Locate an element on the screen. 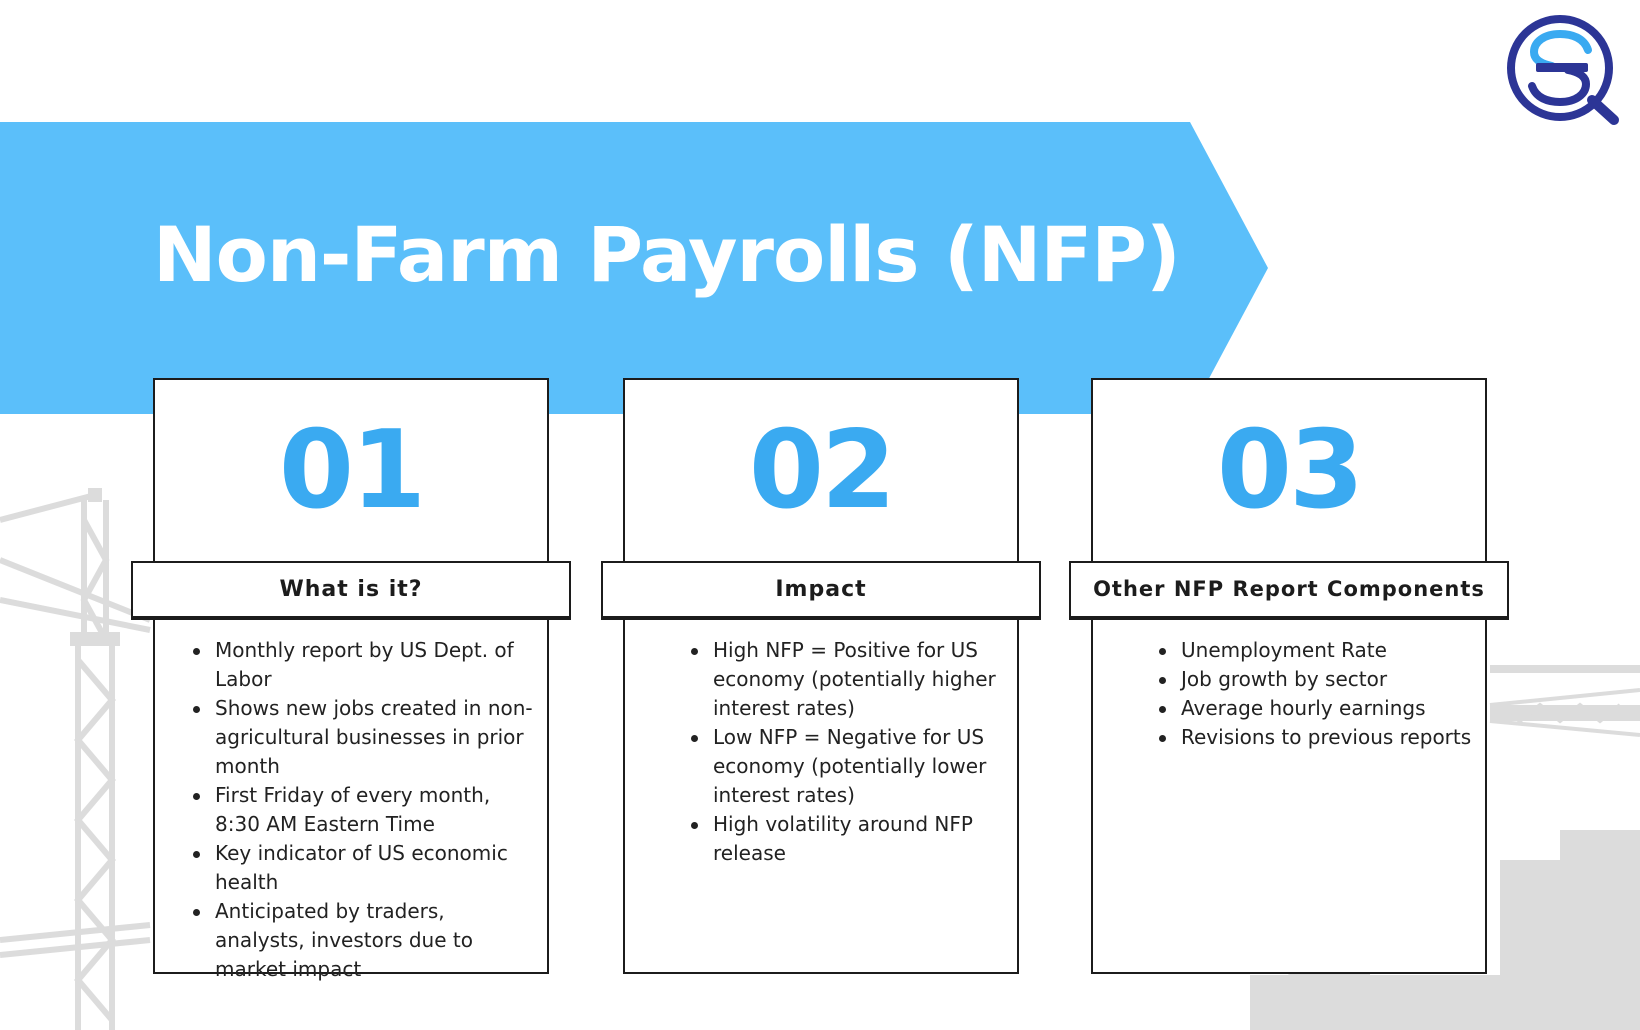 This screenshot has width=1640, height=1030. bullet-item: High volatility around NFP release is located at coordinates (849, 839).